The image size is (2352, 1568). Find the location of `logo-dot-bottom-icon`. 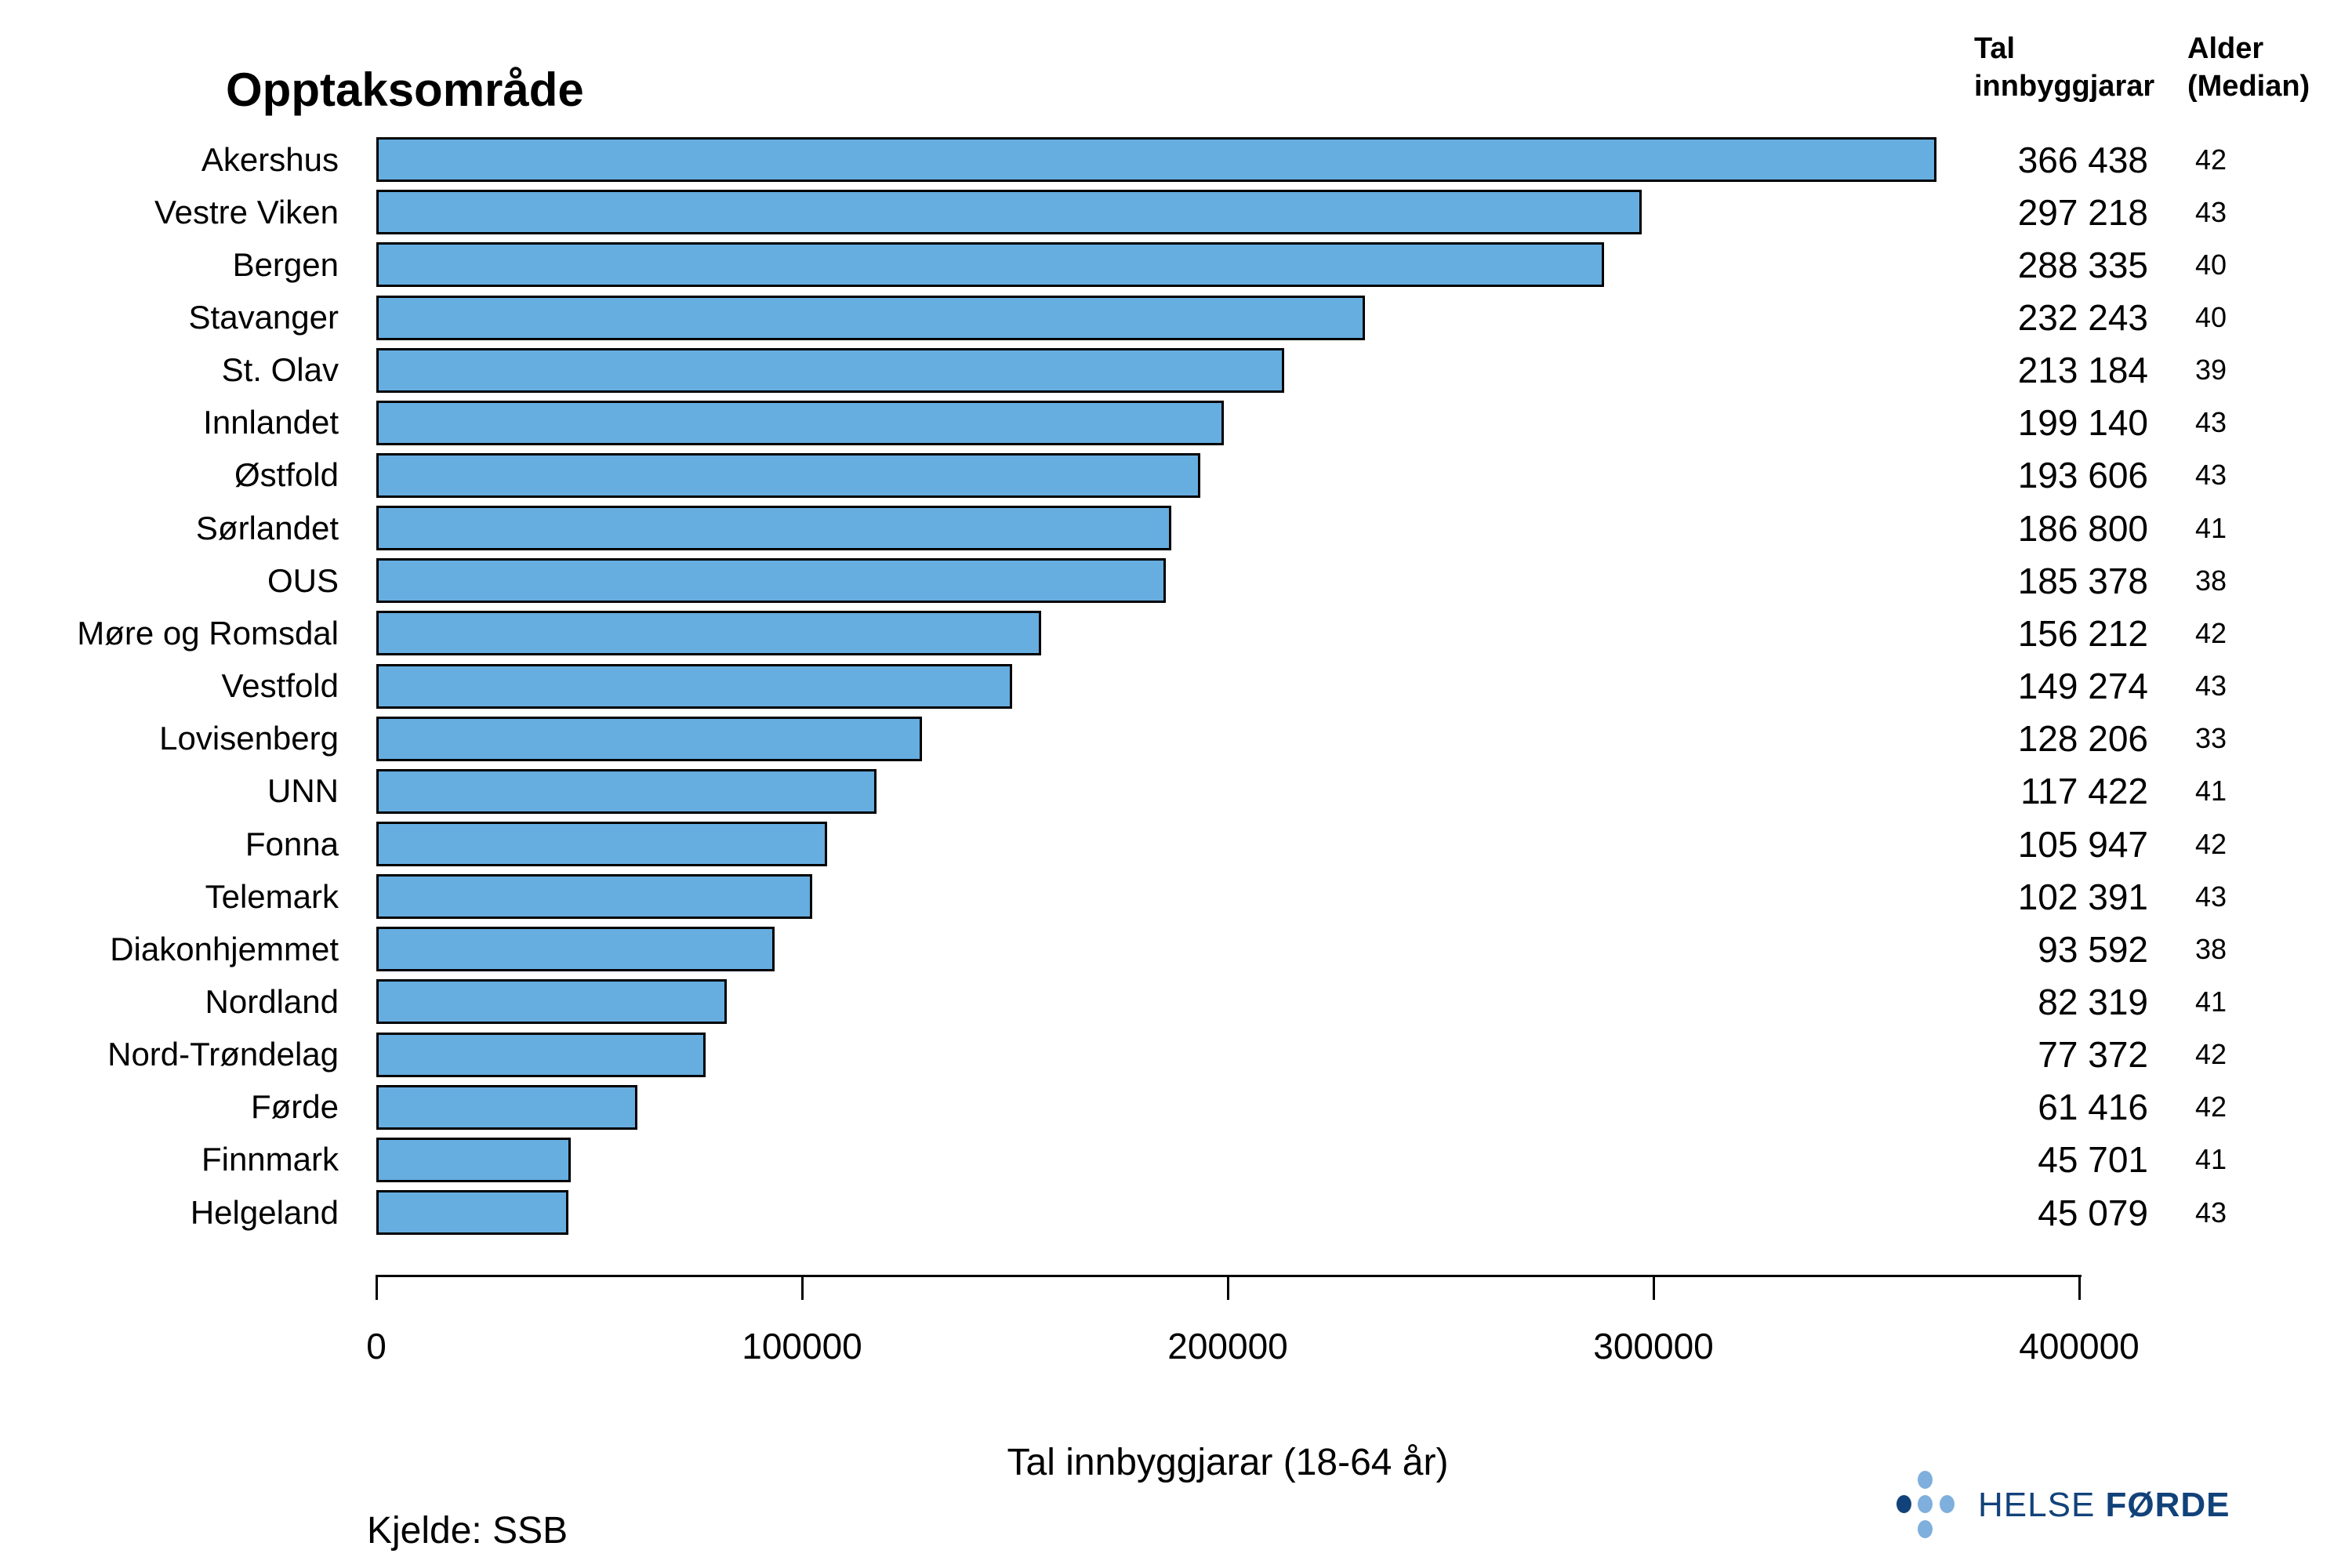

logo-dot-bottom-icon is located at coordinates (1925, 1529).